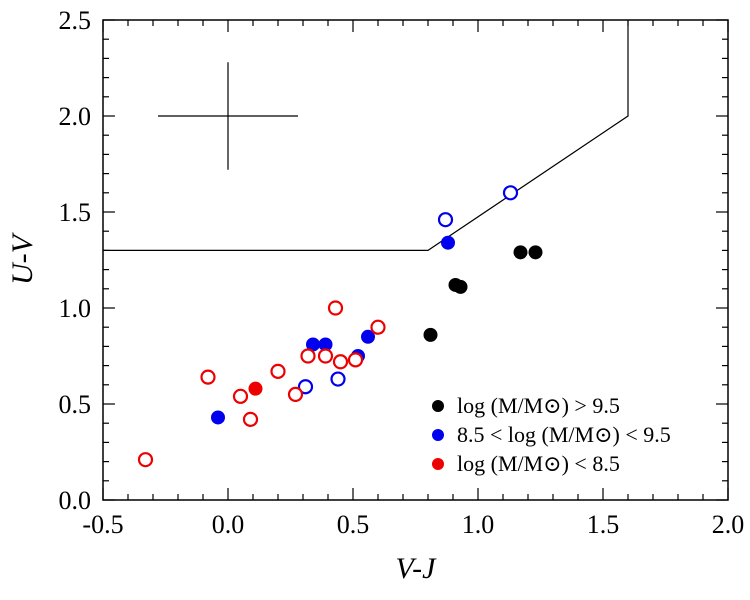  What do you see at coordinates (75, 404) in the screenshot?
I see `y-tick-label: 0.5` at bounding box center [75, 404].